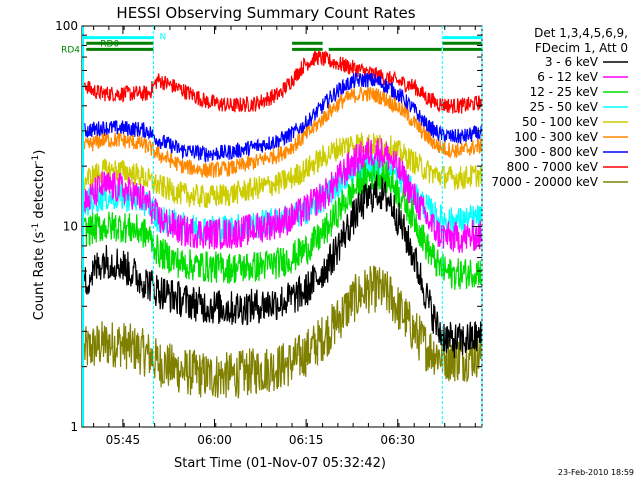 Image resolution: width=640 pixels, height=480 pixels. What do you see at coordinates (306, 440) in the screenshot?
I see `x-tick-label: 06:15` at bounding box center [306, 440].